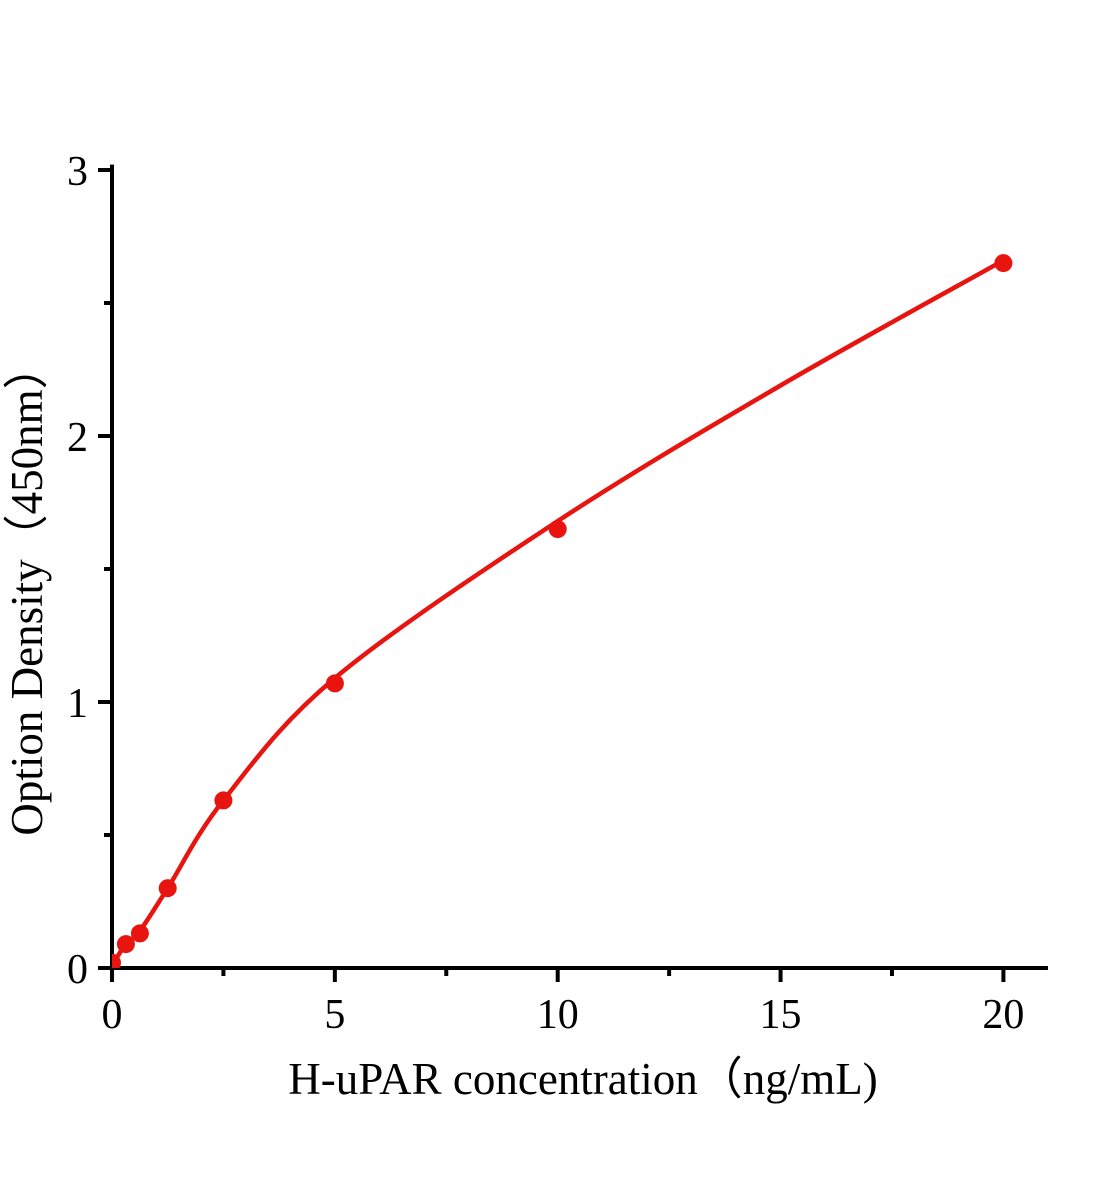 The image size is (1104, 1200). I want to click on y-tick-label: 0, so click(77, 970).